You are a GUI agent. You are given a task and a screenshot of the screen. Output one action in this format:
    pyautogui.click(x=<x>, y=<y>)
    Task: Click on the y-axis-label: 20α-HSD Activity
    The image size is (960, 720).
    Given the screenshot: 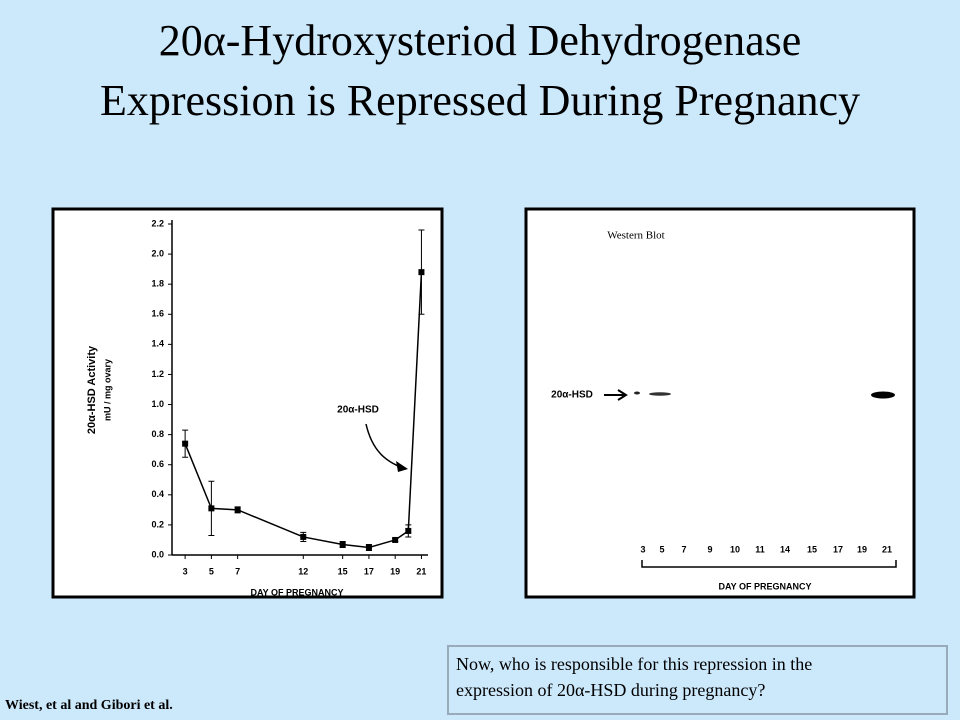 What is the action you would take?
    pyautogui.click(x=92, y=389)
    